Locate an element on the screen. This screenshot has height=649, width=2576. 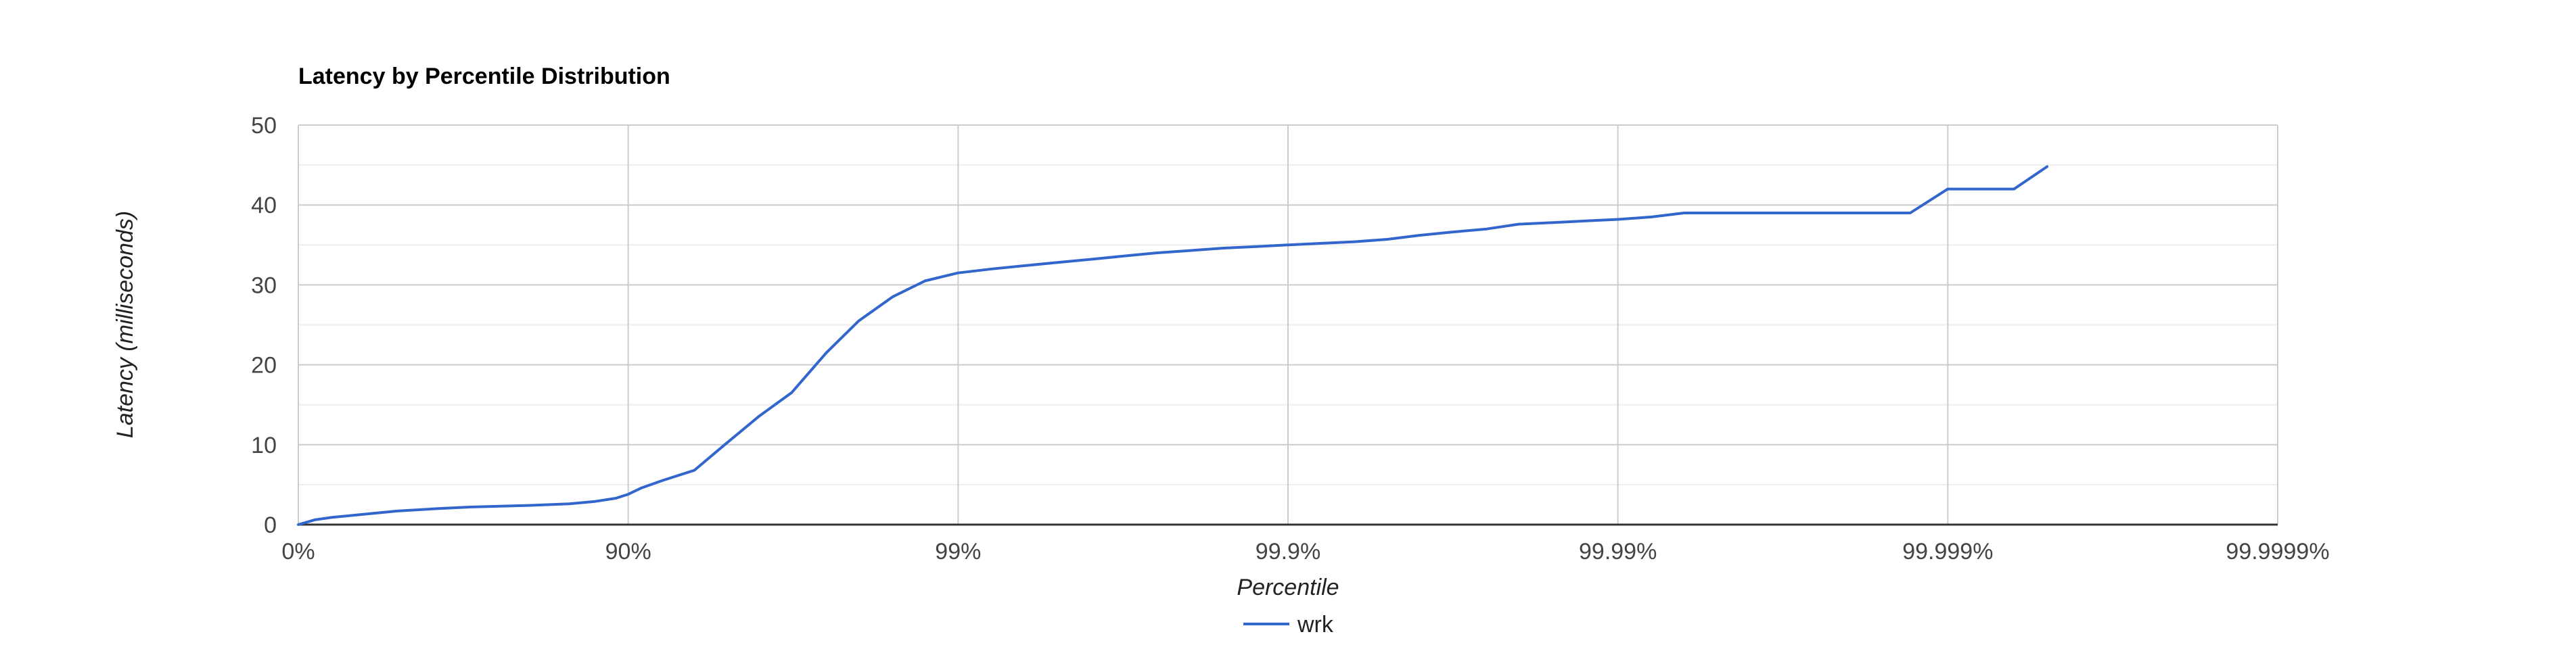
x-tick-label: 99.9% is located at coordinates (1288, 551).